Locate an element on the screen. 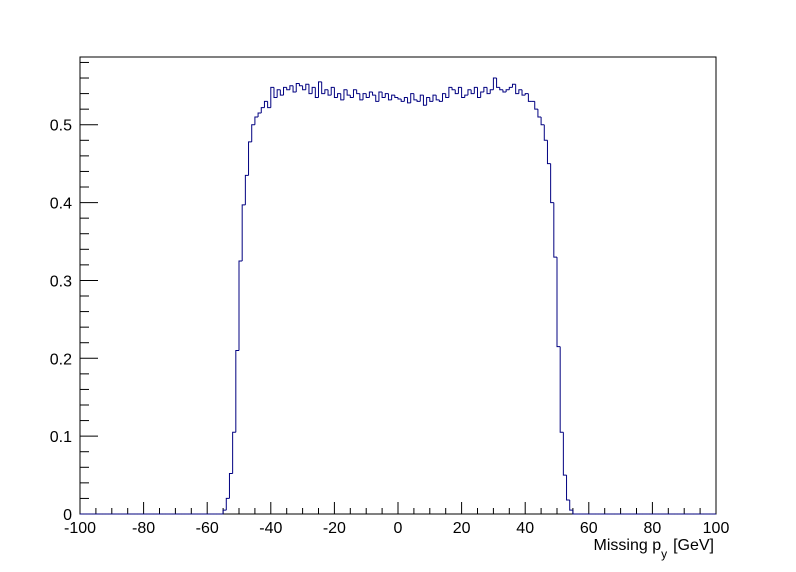  x-tick-label: 100 is located at coordinates (716, 528).